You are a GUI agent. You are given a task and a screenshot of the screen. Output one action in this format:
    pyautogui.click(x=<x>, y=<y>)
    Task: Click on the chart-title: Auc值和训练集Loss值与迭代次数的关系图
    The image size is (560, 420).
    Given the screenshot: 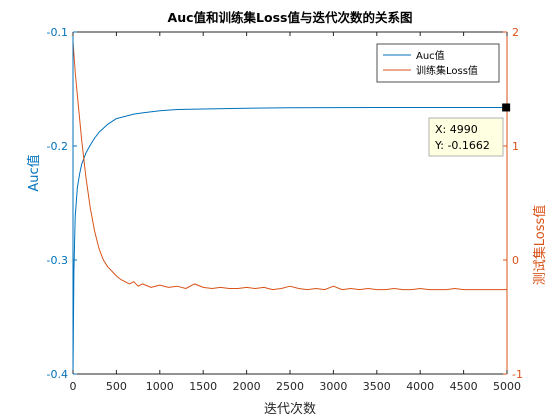 What is the action you would take?
    pyautogui.click(x=290, y=17)
    